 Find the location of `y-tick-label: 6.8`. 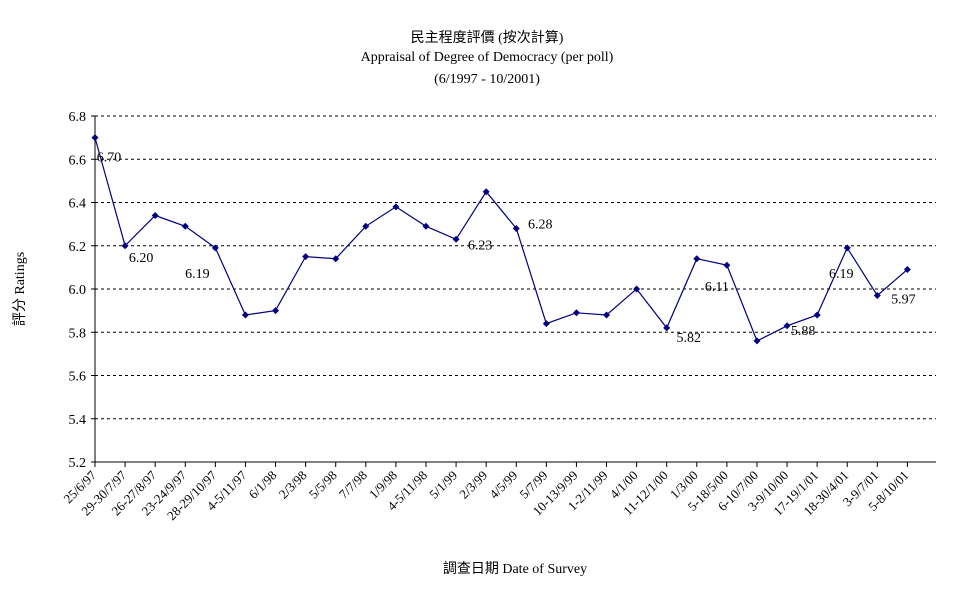

y-tick-label: 6.8 is located at coordinates (78, 117).